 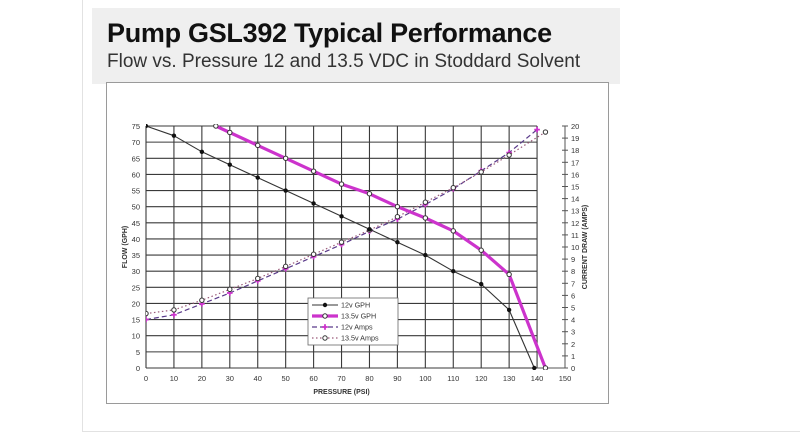 I want to click on legend-item: 13.5v GPH, so click(x=344, y=316).